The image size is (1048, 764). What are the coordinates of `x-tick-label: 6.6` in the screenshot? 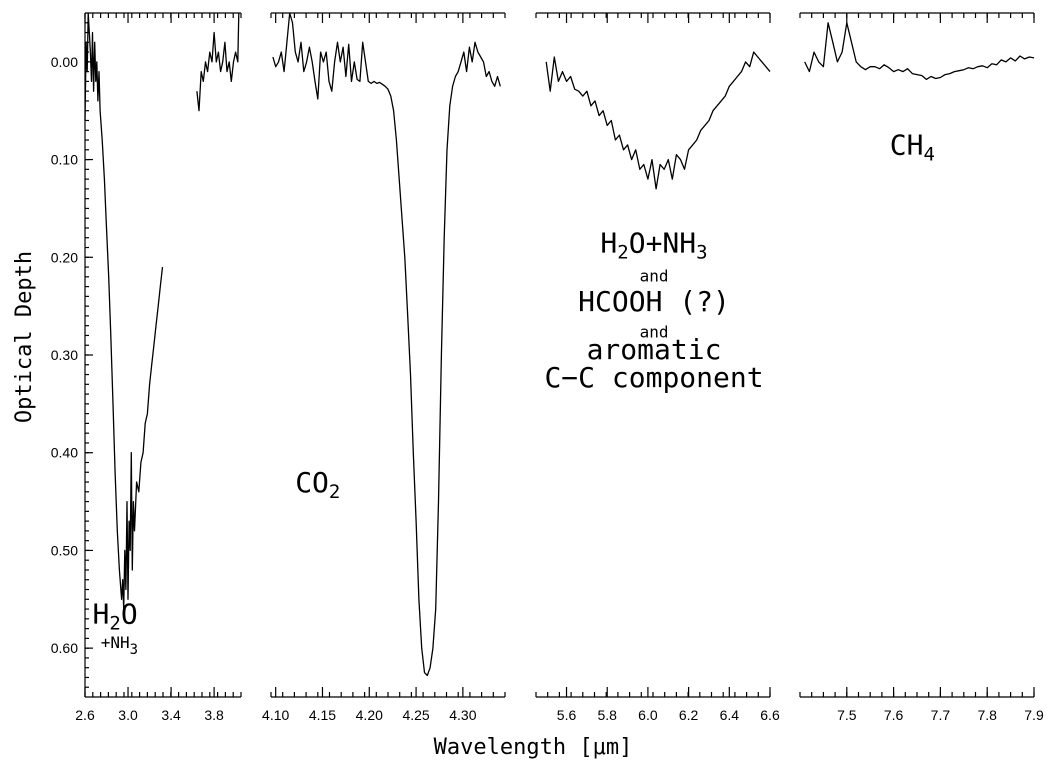 It's located at (770, 715).